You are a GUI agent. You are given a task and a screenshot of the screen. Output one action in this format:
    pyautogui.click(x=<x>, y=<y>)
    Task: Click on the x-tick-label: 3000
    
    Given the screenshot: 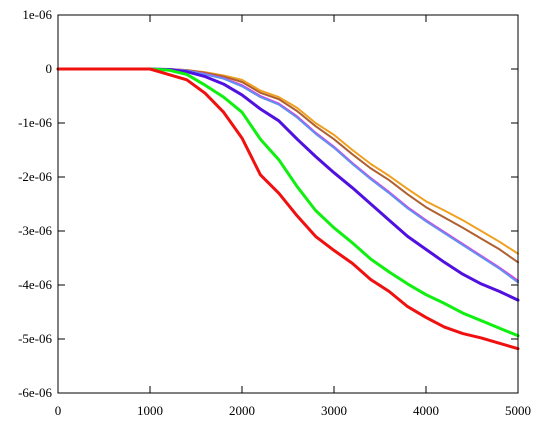 What is the action you would take?
    pyautogui.click(x=334, y=410)
    